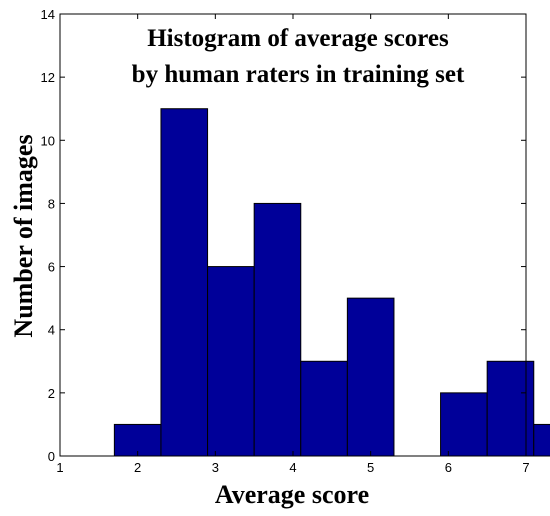 The width and height of the screenshot is (550, 516). What do you see at coordinates (51, 267) in the screenshot?
I see `y-tick-label-3: 6` at bounding box center [51, 267].